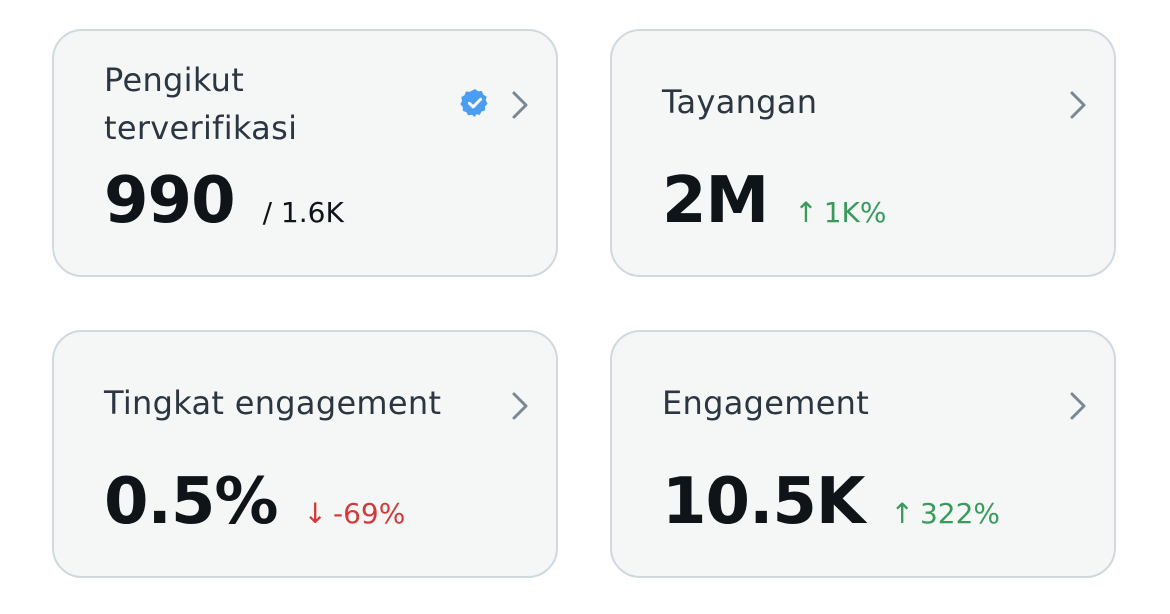  I want to click on metric-delta: ↑ 322%, so click(946, 513).